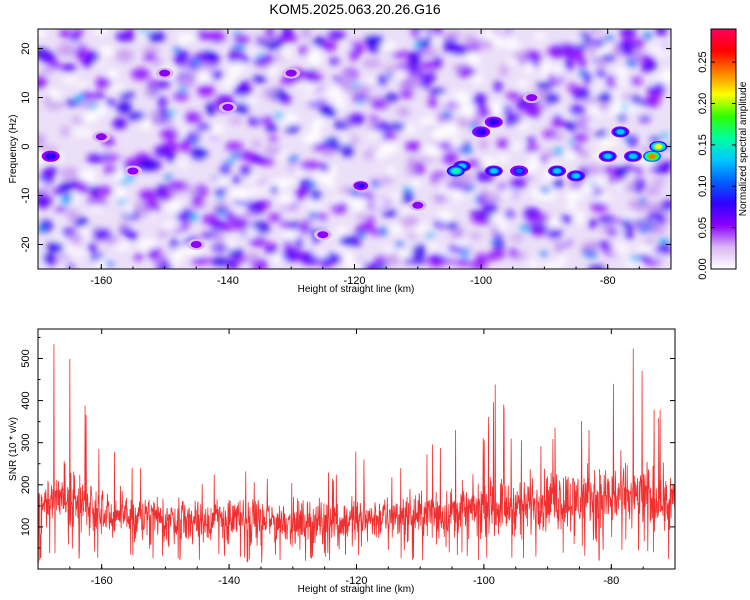 This screenshot has width=750, height=600. Describe the element at coordinates (703, 186) in the screenshot. I see `colorbar-tick-label: 0.10` at that location.